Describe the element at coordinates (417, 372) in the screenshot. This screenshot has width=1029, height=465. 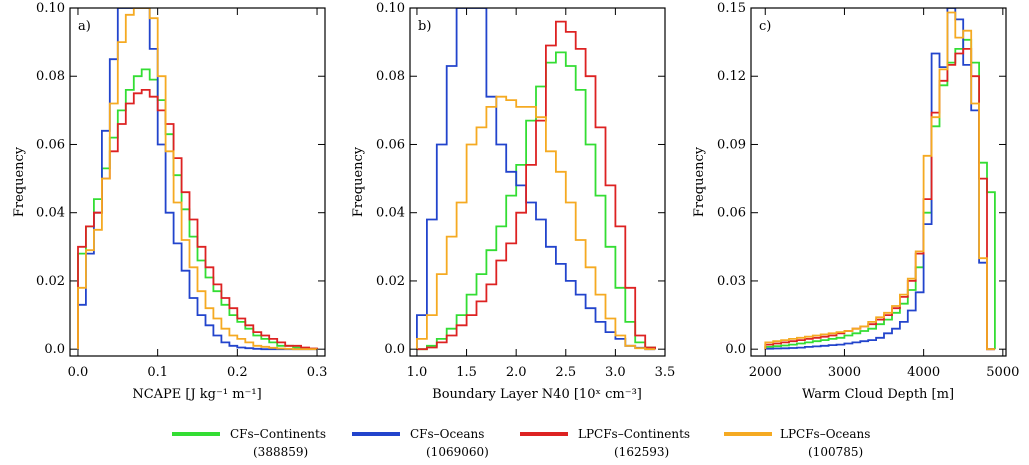
I see `x-tick-label: 1.0` at that location.